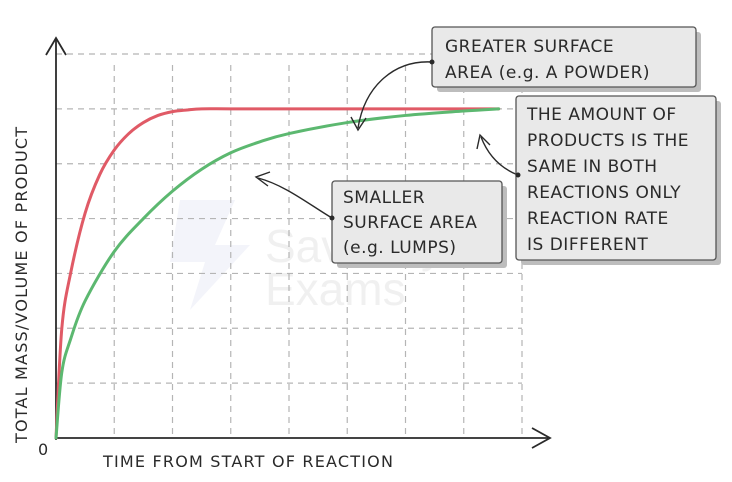  What do you see at coordinates (547, 73) in the screenshot?
I see `greater-line-2: AREA (e.g. A POWDER)` at bounding box center [547, 73].